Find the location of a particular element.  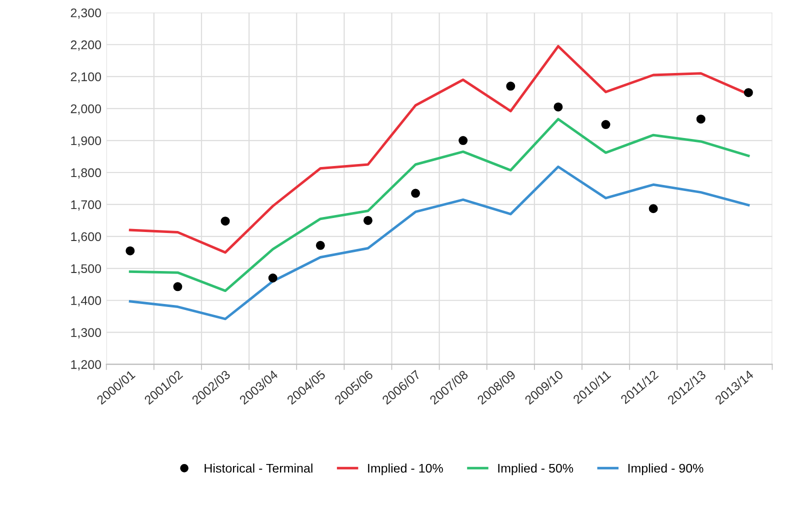

y-tick-label: 1,700 is located at coordinates (86, 205).